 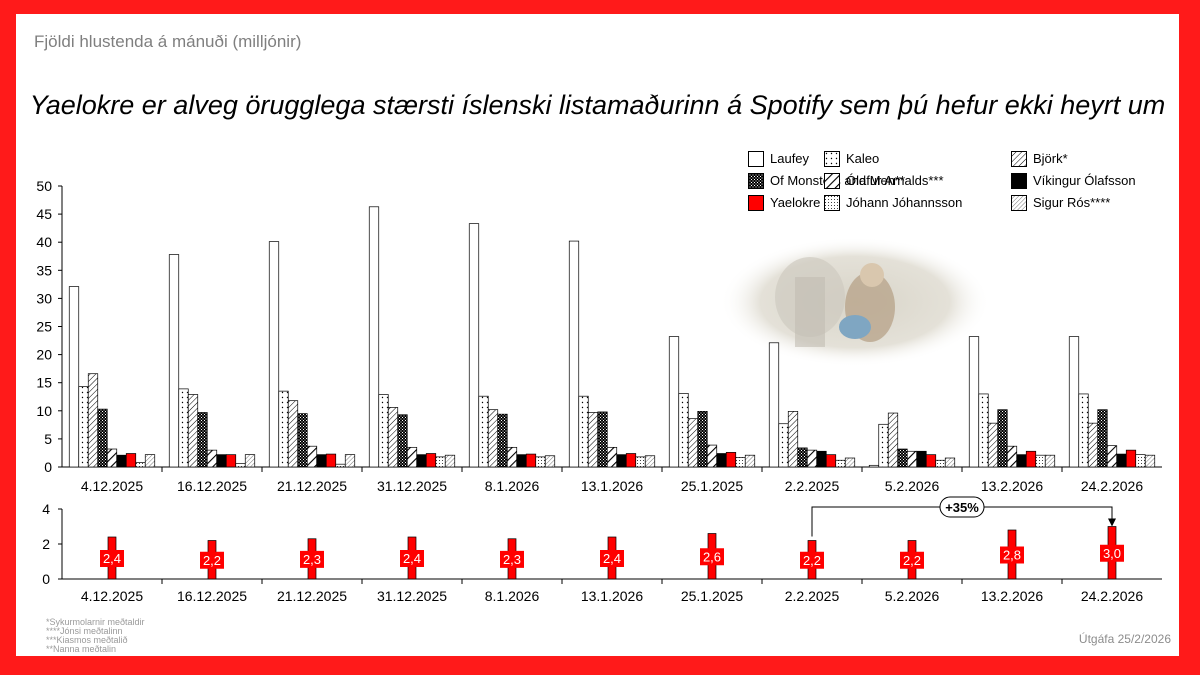 I want to click on yaelokre-photo, so click(x=855, y=302).